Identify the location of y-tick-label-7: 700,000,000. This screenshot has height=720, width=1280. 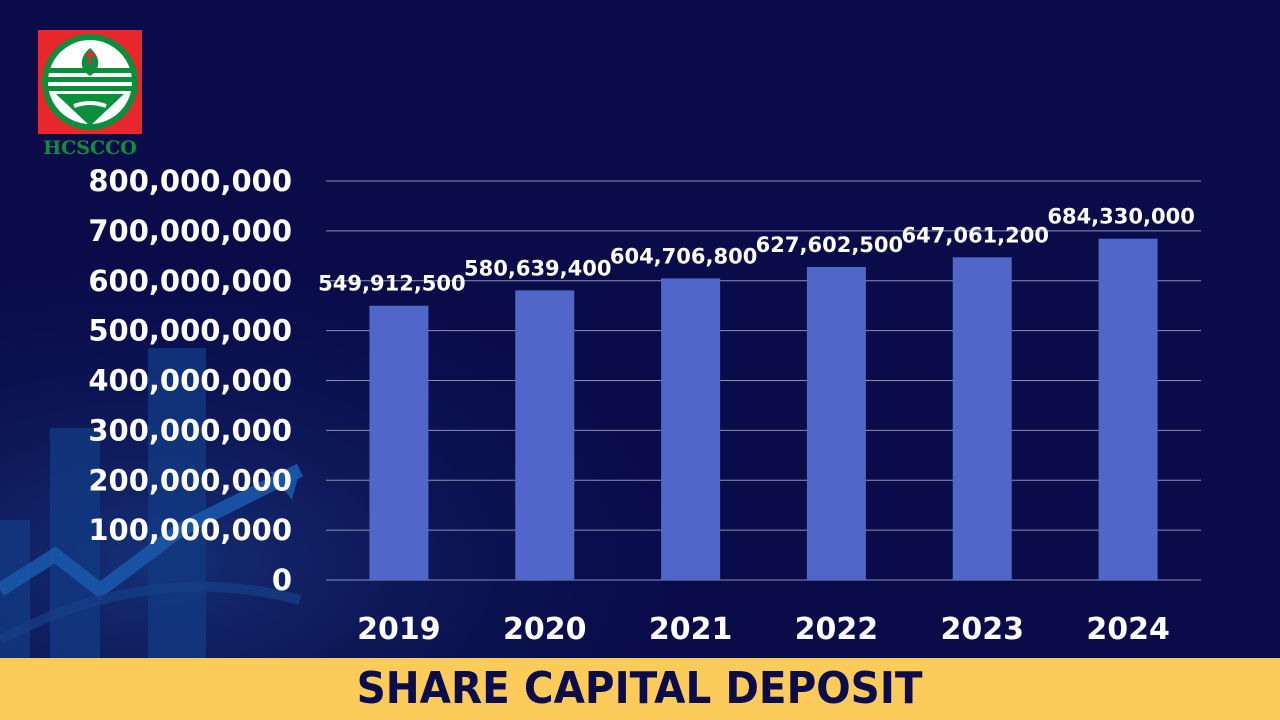
(190, 231).